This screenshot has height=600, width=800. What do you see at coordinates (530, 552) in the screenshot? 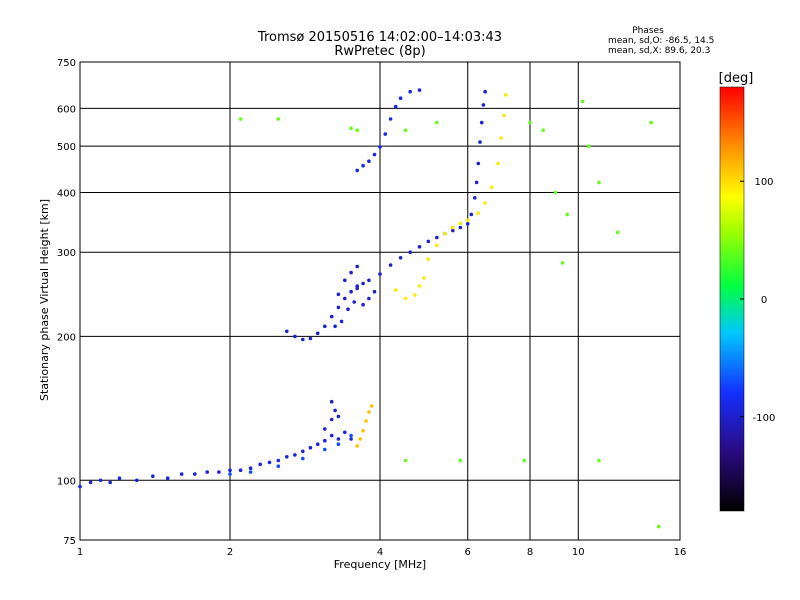
I see `x-tick-label: 8` at bounding box center [530, 552].